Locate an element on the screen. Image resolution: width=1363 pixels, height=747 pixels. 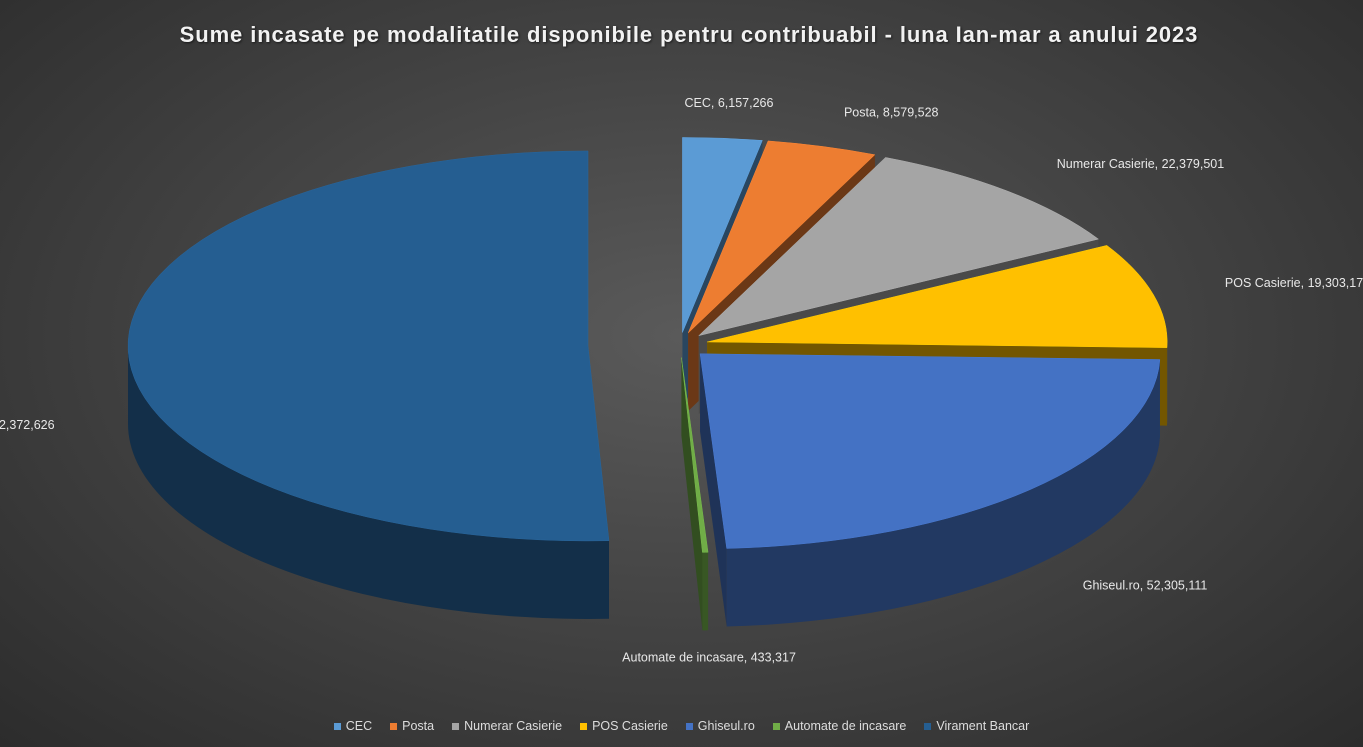
legend-label: Numerar Casierie is located at coordinates (513, 726).